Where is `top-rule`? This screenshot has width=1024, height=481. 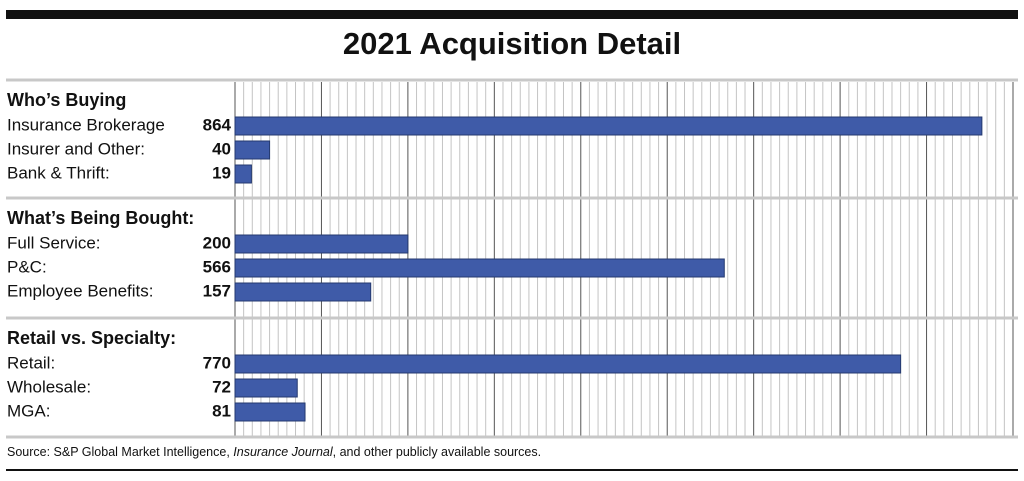 top-rule is located at coordinates (512, 14).